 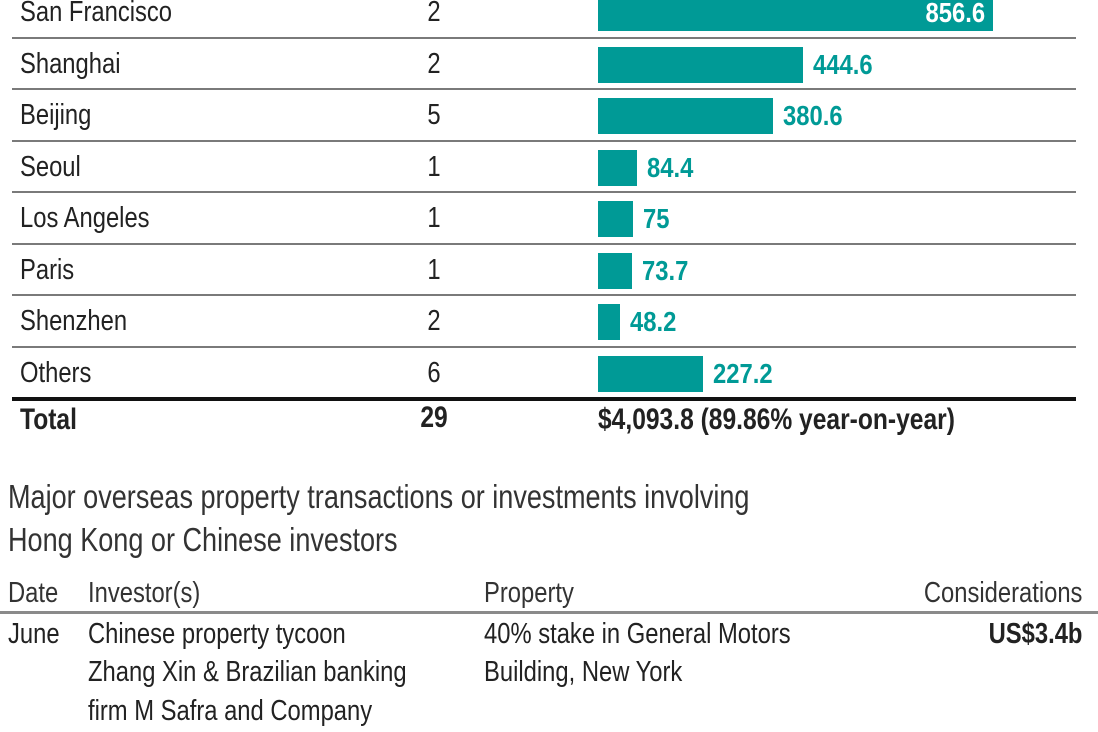 I want to click on category-label: Beijing, so click(x=56, y=115).